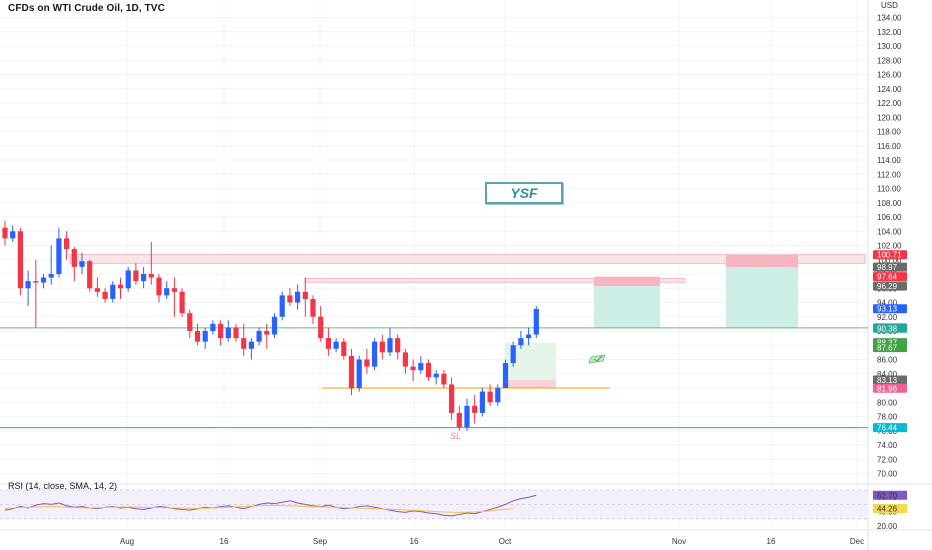 Image resolution: width=932 pixels, height=550 pixels. I want to click on price-tick-label: 78.00, so click(887, 417).